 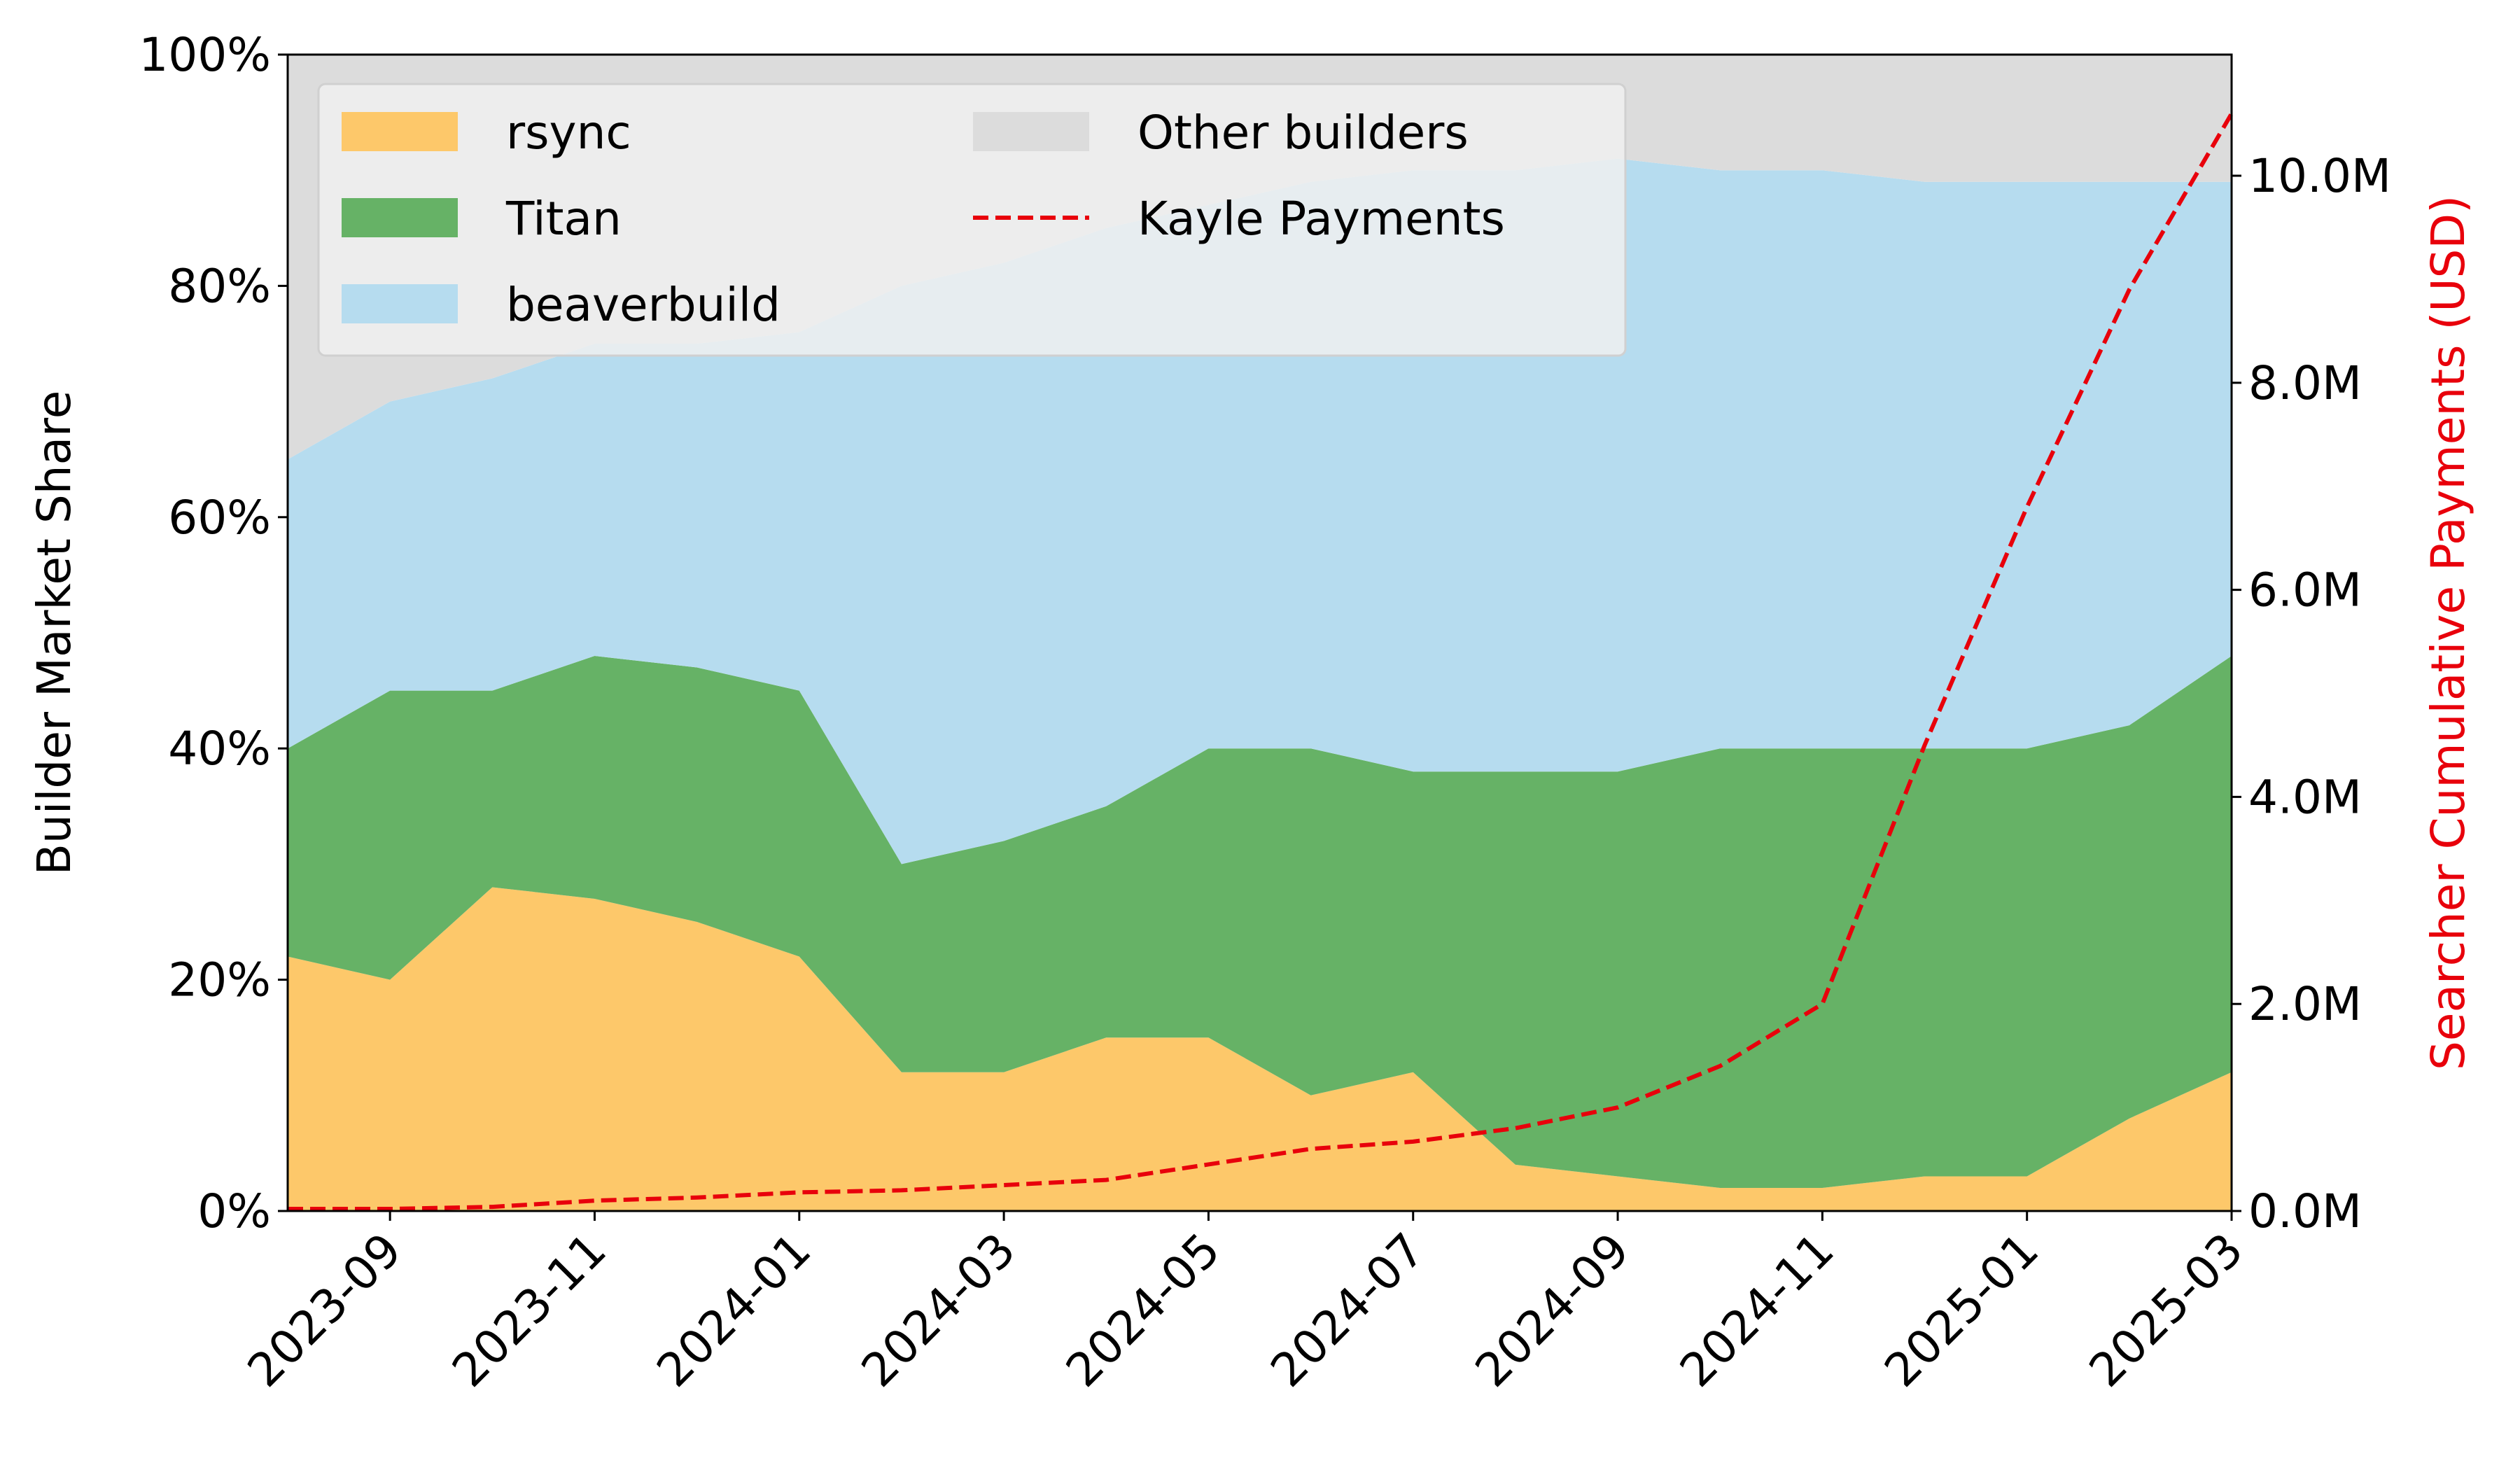 What do you see at coordinates (938, 1310) in the screenshot?
I see `x-tick-label: 2024-03` at bounding box center [938, 1310].